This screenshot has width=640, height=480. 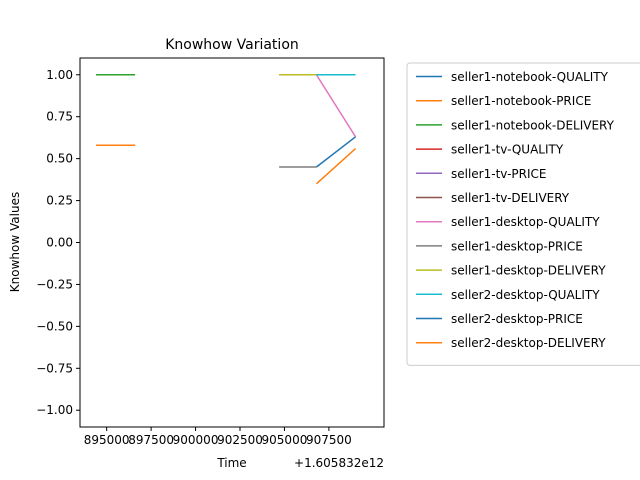 I want to click on y-tick-label: 0.50, so click(x=59, y=159).